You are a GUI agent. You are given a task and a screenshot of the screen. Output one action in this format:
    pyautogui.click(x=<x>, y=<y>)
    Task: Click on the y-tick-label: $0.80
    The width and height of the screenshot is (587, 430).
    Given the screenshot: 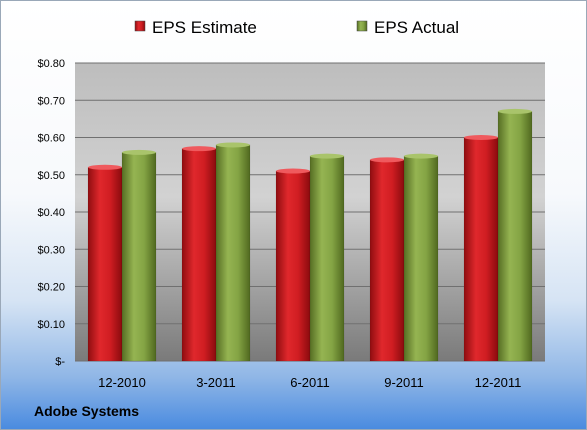 What is the action you would take?
    pyautogui.click(x=51, y=64)
    